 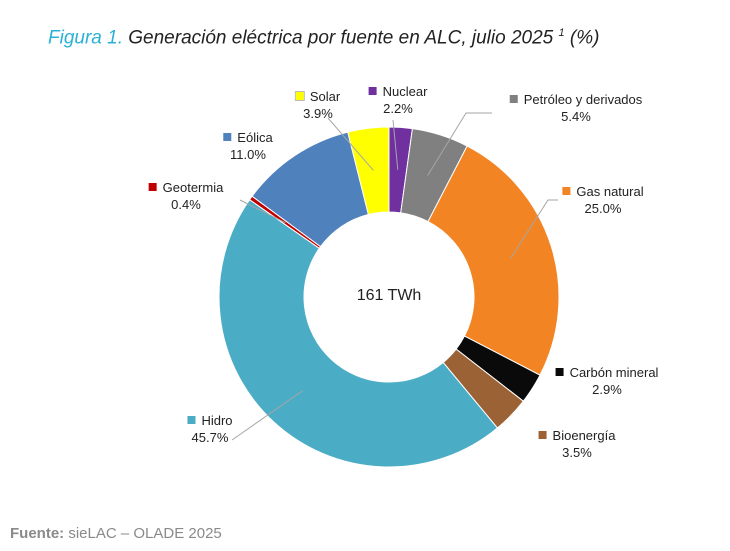 I want to click on legend-row: Petróleo y derivados, so click(x=576, y=99).